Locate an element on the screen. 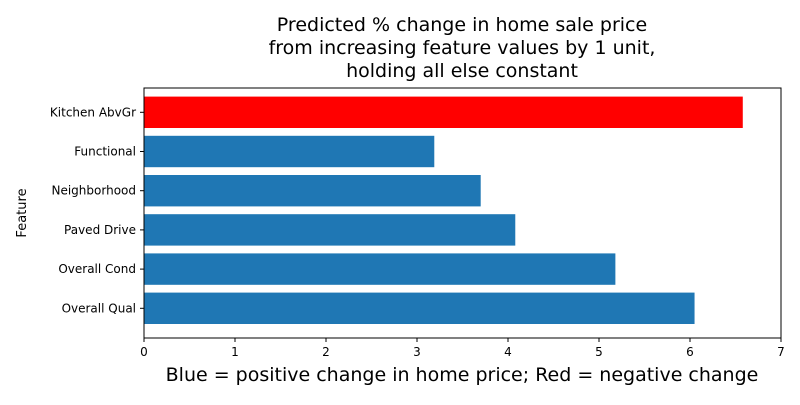 This screenshot has height=405, width=800. bar-overall-qual is located at coordinates (419, 308).